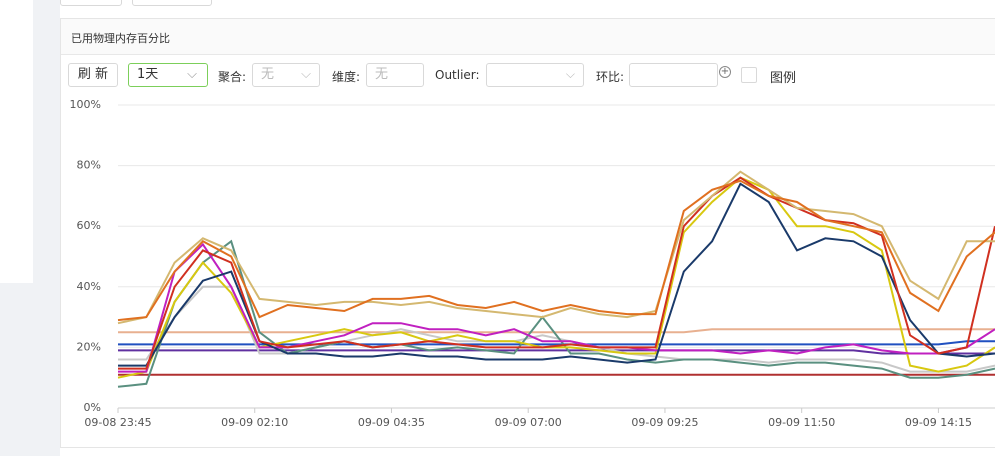 Image resolution: width=995 pixels, height=456 pixels. I want to click on y-tick-label: 80%, so click(89, 165).